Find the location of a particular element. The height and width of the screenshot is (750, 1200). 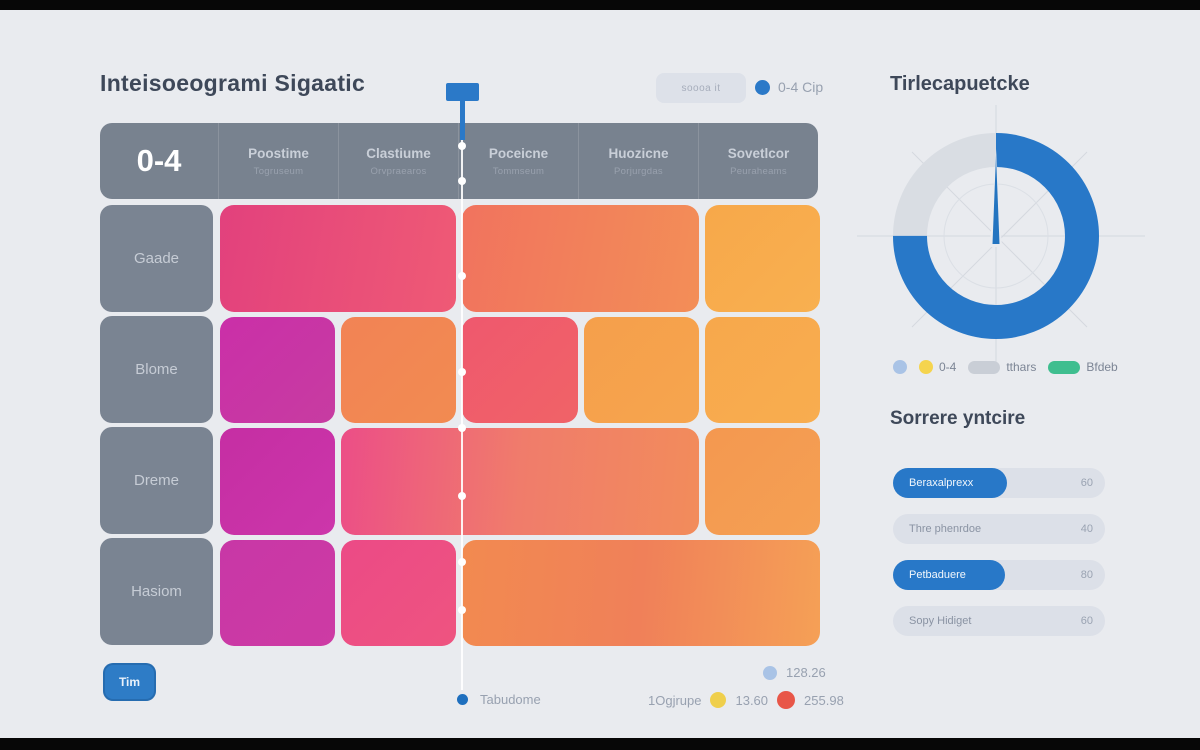

timeline-handle is located at coordinates (462, 92).